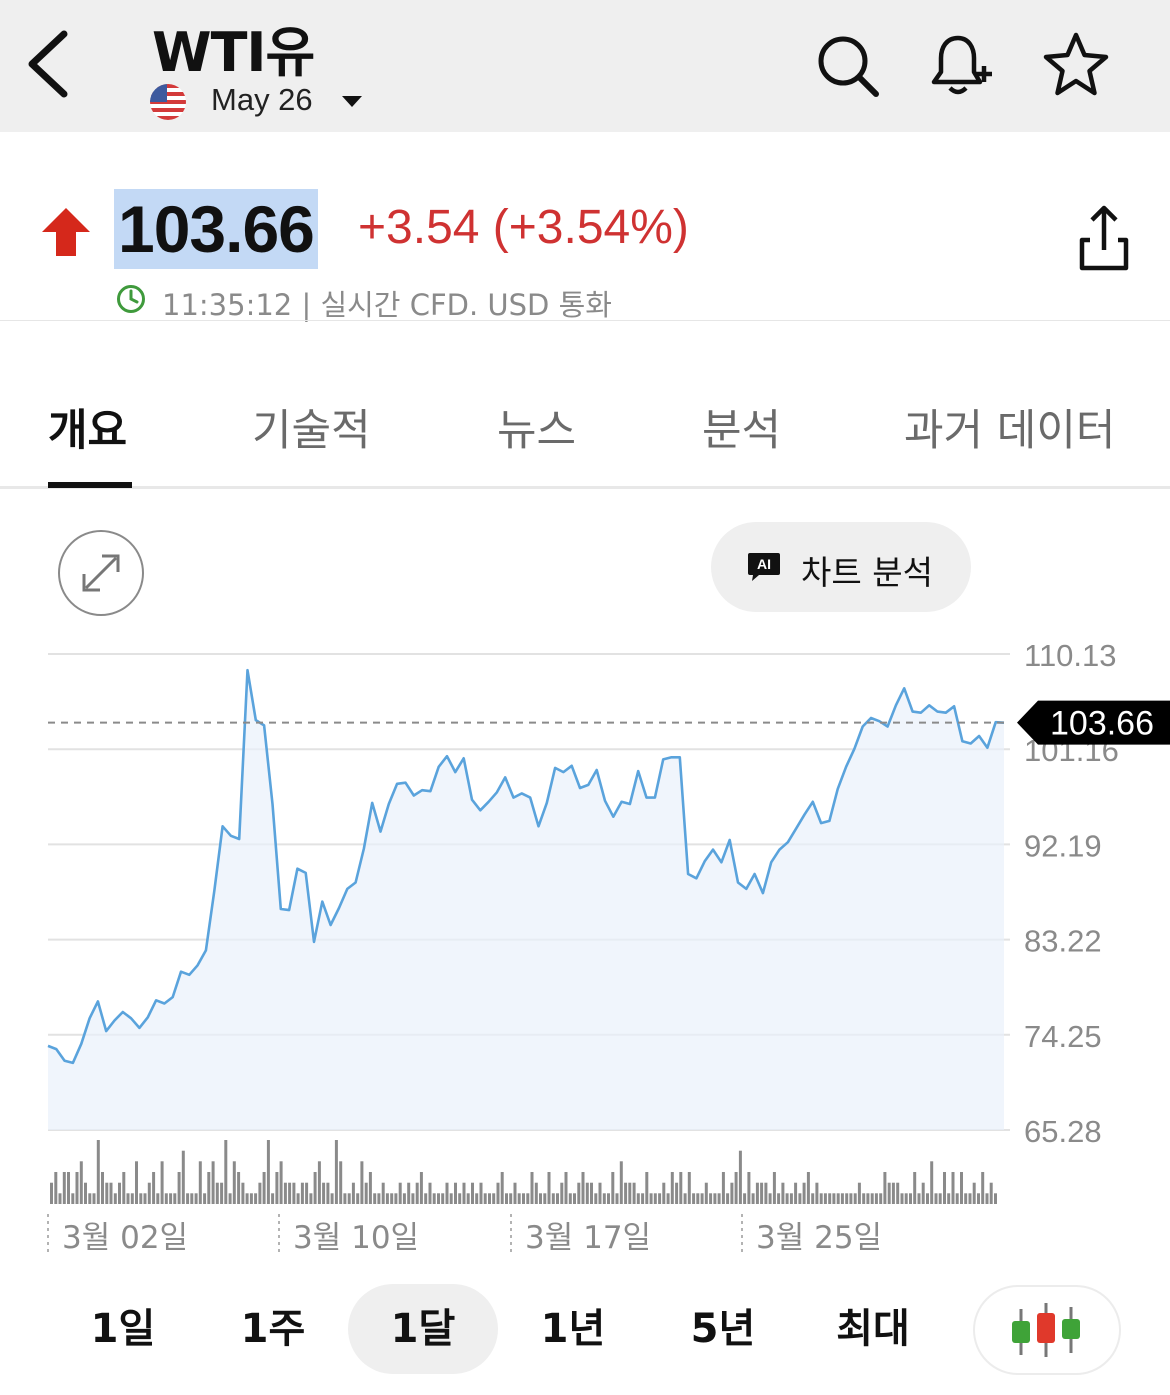 The width and height of the screenshot is (1170, 1395). Describe the element at coordinates (168, 102) in the screenshot. I see `us-flag-icon` at that location.